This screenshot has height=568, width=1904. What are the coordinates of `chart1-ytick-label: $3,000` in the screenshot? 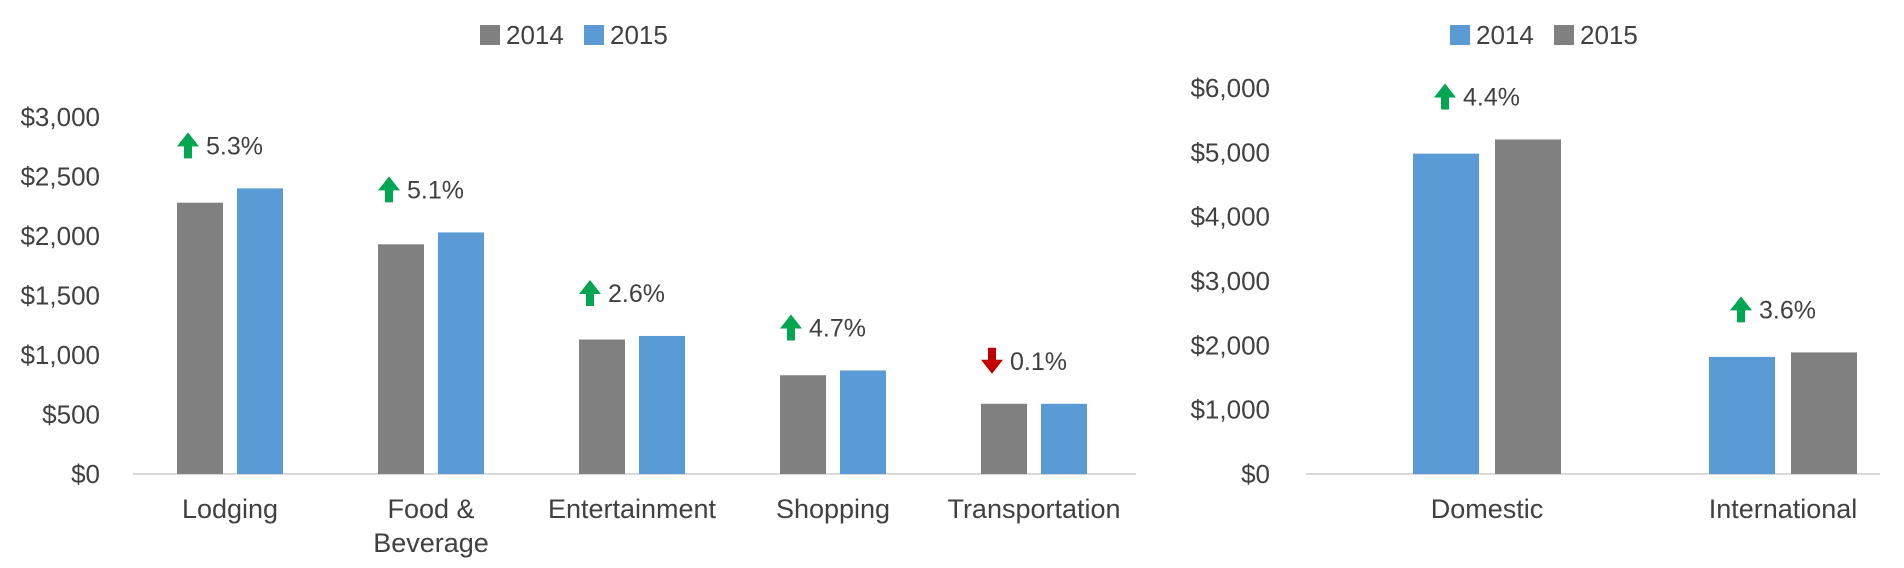 It's located at (60, 117).